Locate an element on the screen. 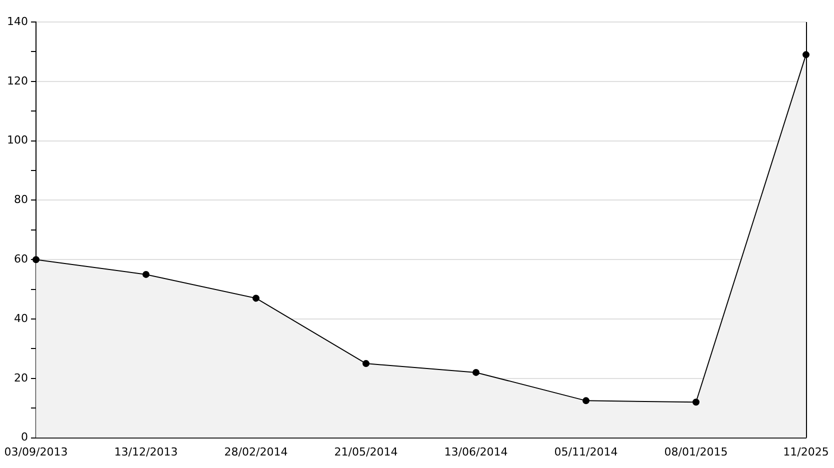 This screenshot has height=468, width=834. x-tick-label: 13/06/2014 is located at coordinates (476, 451).